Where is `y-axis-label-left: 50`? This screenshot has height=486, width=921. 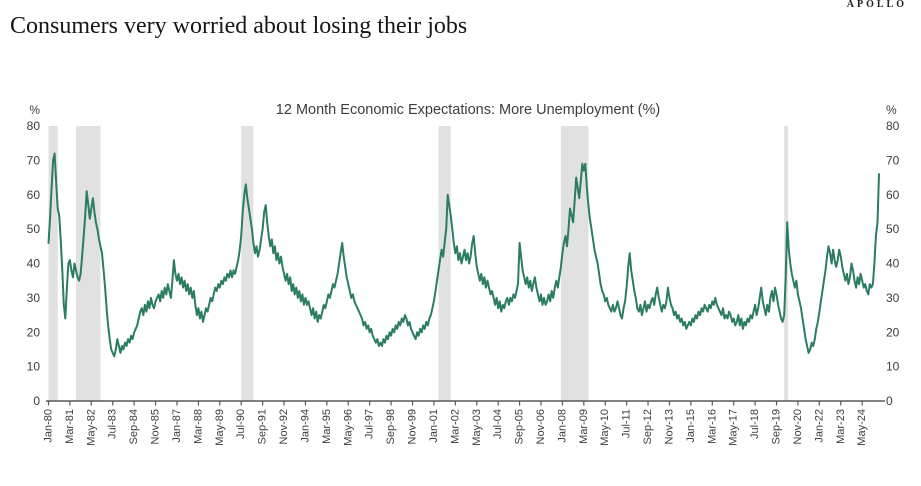 y-axis-label-left: 50 is located at coordinates (34, 229).